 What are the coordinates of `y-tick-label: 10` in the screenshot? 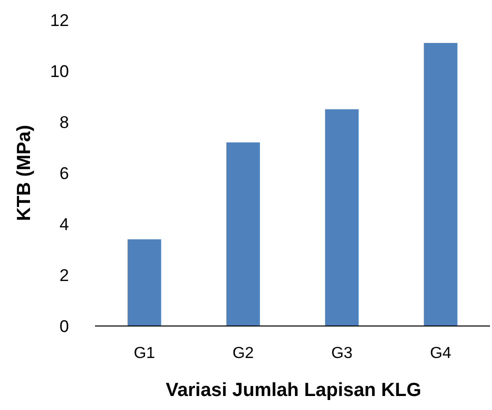 It's located at (59, 71).